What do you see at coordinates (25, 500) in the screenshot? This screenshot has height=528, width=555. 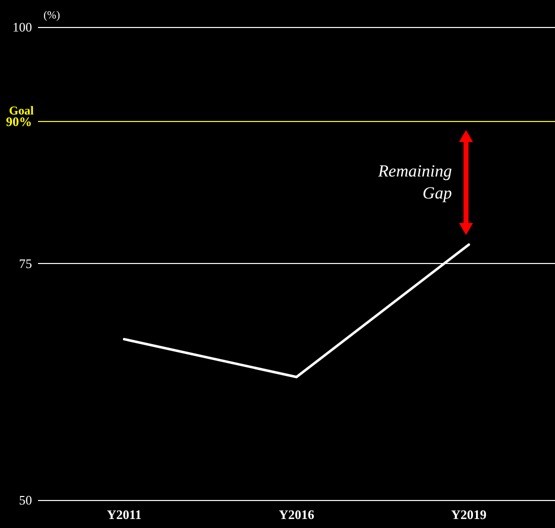 I see `y-tick-label: 50` at bounding box center [25, 500].